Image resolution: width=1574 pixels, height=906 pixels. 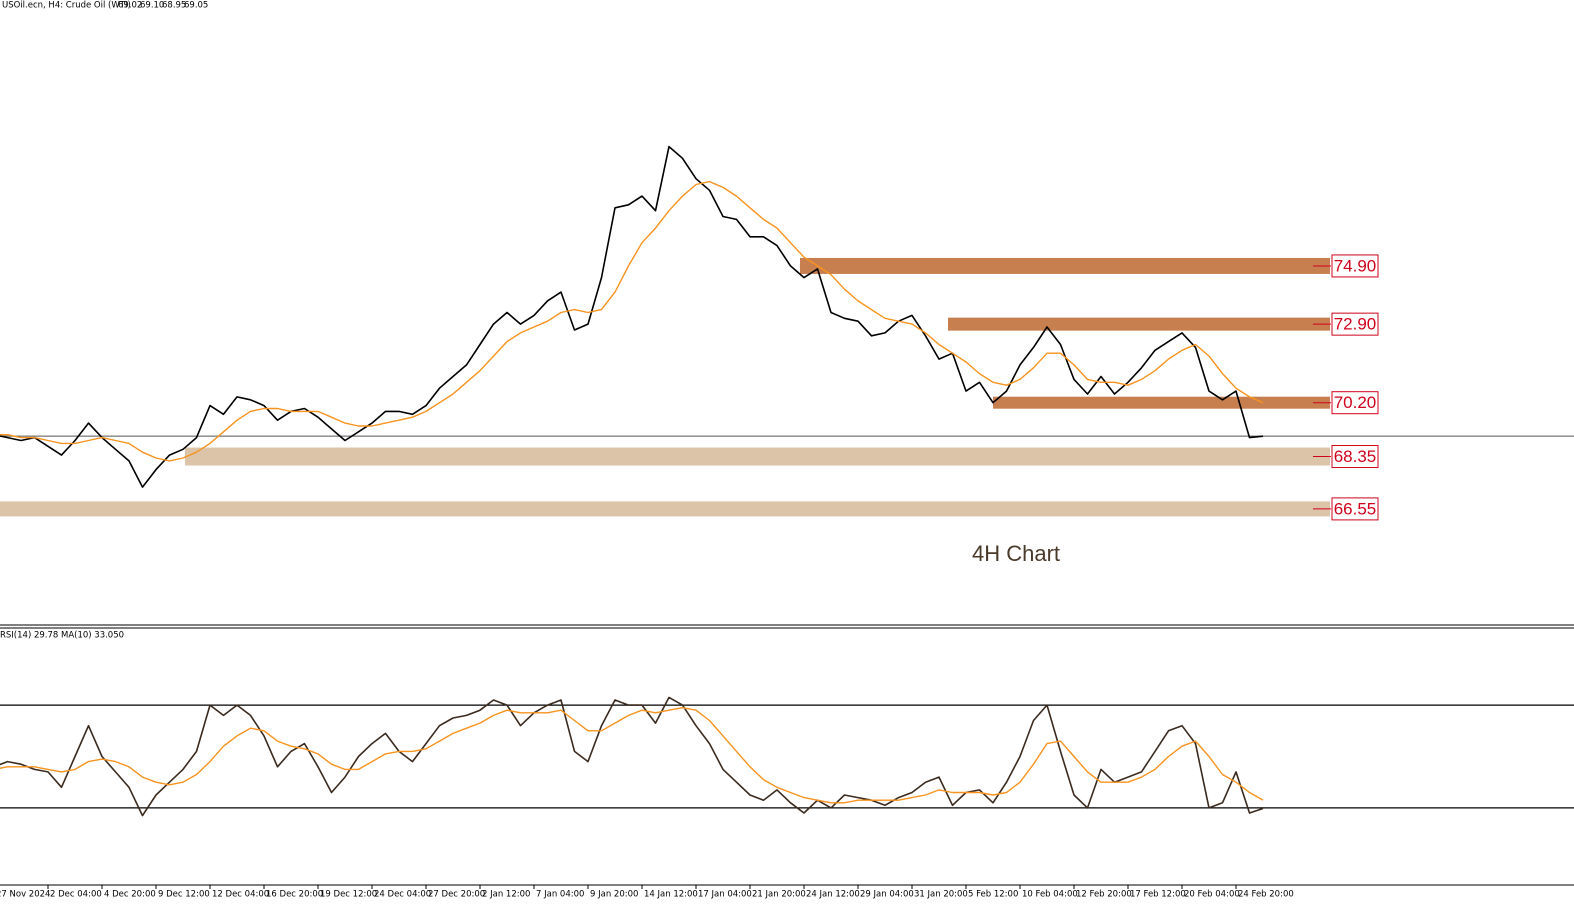 I want to click on x-tick-label: 16 Dec 20:00, so click(x=294, y=895).